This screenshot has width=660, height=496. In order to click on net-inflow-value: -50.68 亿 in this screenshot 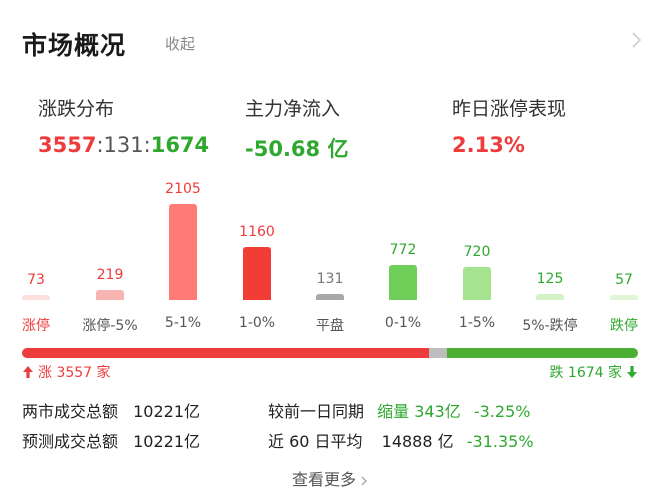, I will do `click(297, 149)`.